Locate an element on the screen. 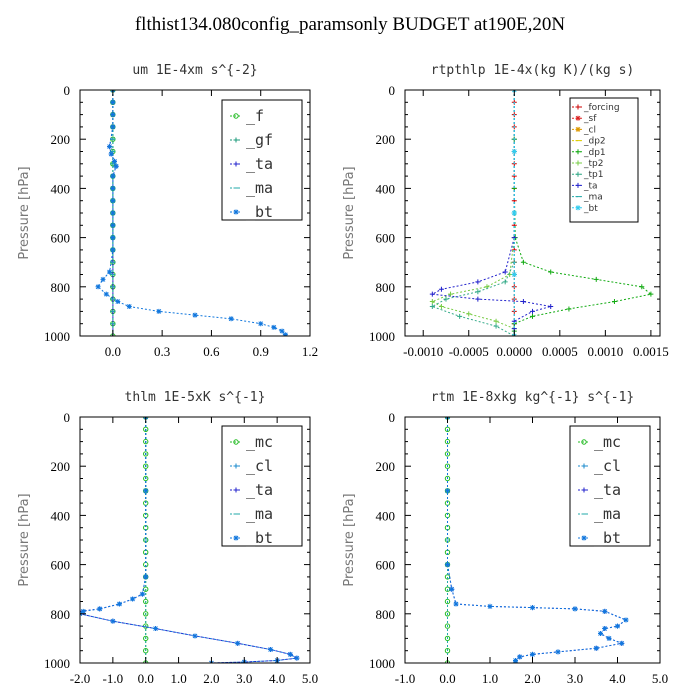 The image size is (700, 700). x-tick-label: 5.0 is located at coordinates (310, 678).